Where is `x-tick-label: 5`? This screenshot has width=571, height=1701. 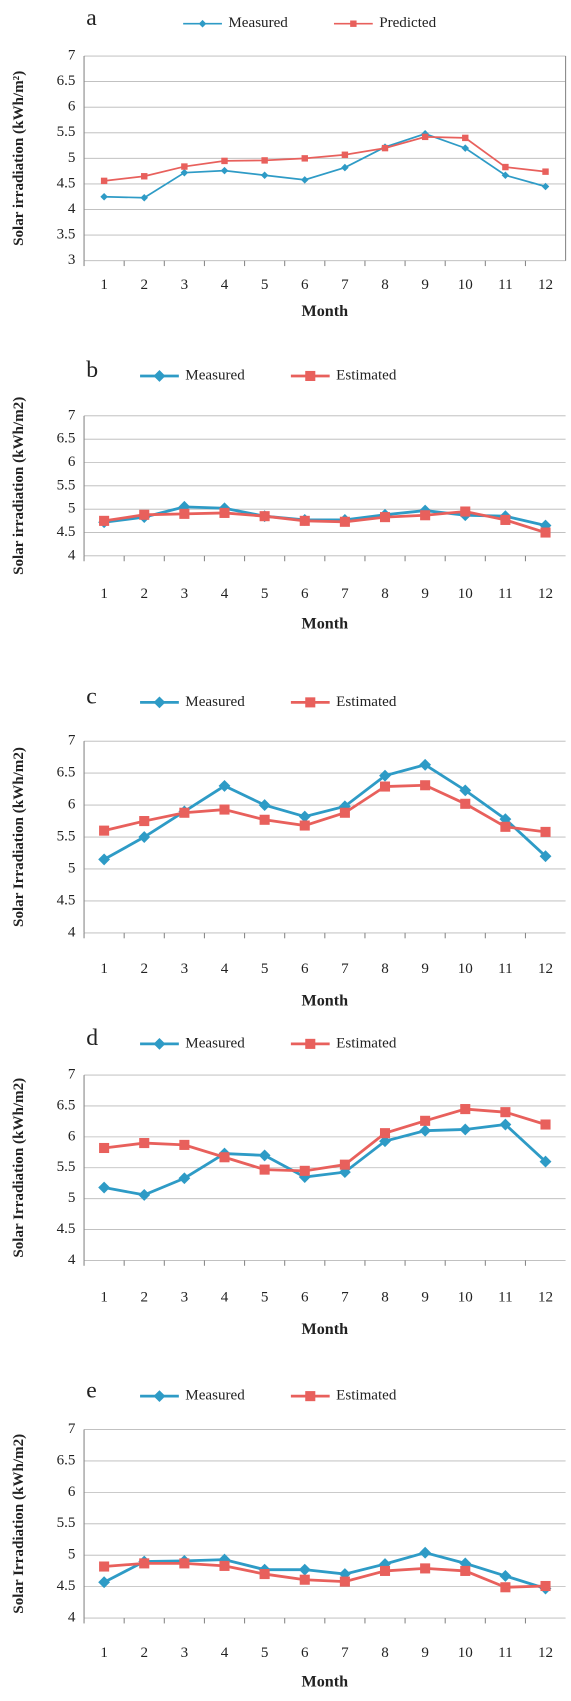 x-tick-label: 5 is located at coordinates (265, 1653).